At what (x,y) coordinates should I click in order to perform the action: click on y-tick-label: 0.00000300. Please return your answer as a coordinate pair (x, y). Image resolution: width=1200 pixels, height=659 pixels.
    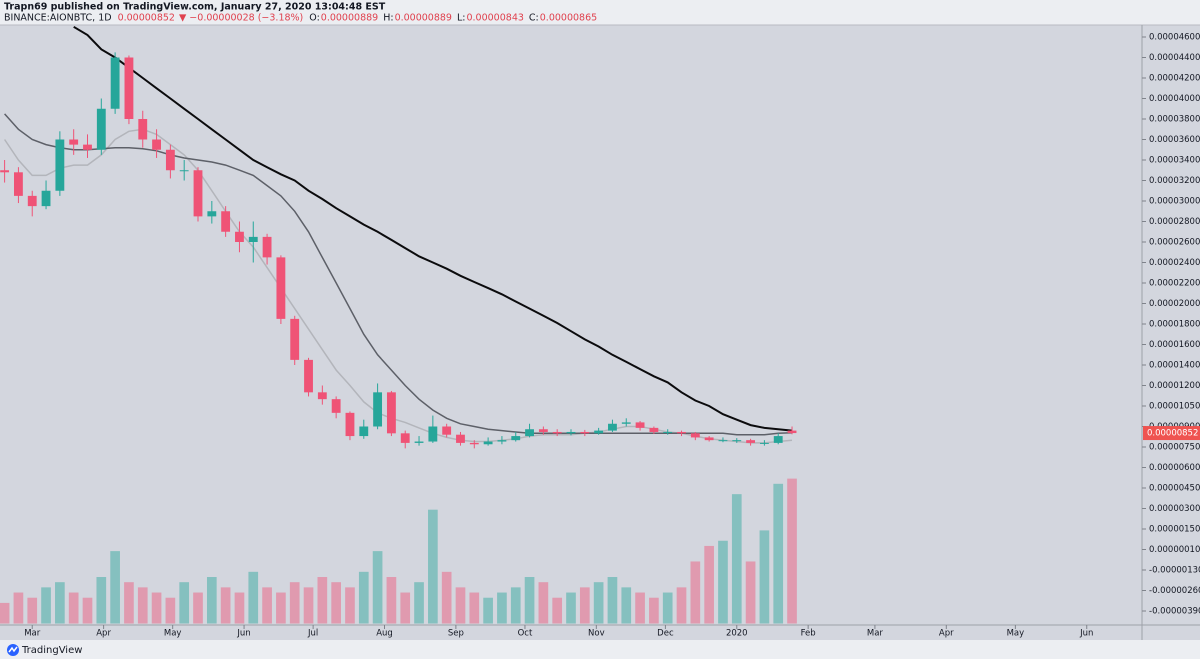
    Looking at the image, I should click on (1174, 509).